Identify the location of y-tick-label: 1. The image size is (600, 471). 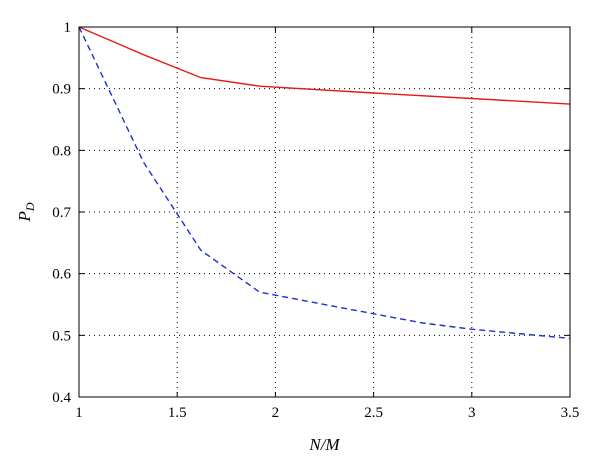
(68, 28).